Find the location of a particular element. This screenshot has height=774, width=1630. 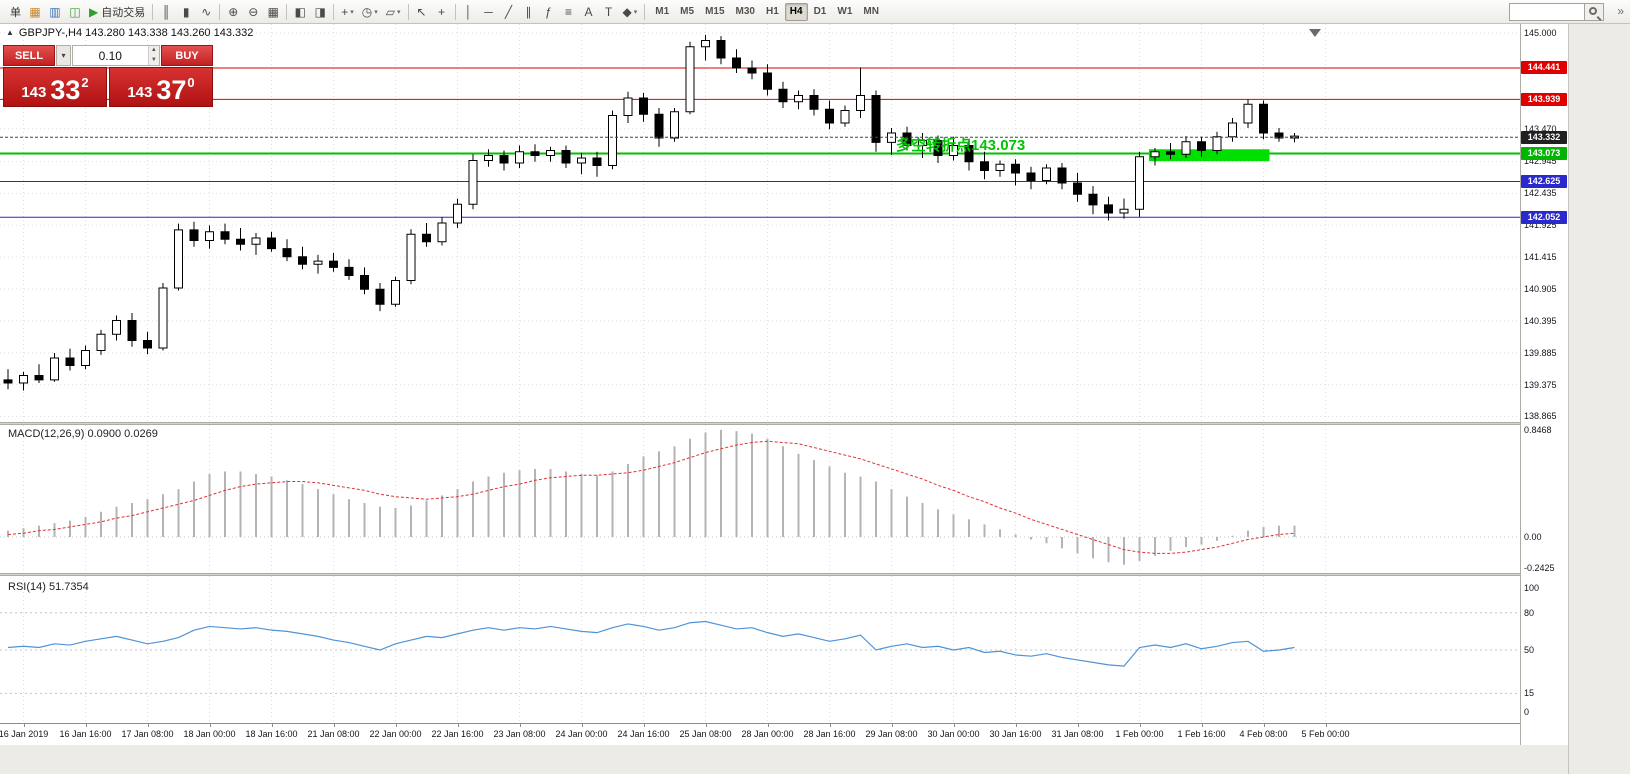

text-label-icon: T is located at coordinates (609, 12).